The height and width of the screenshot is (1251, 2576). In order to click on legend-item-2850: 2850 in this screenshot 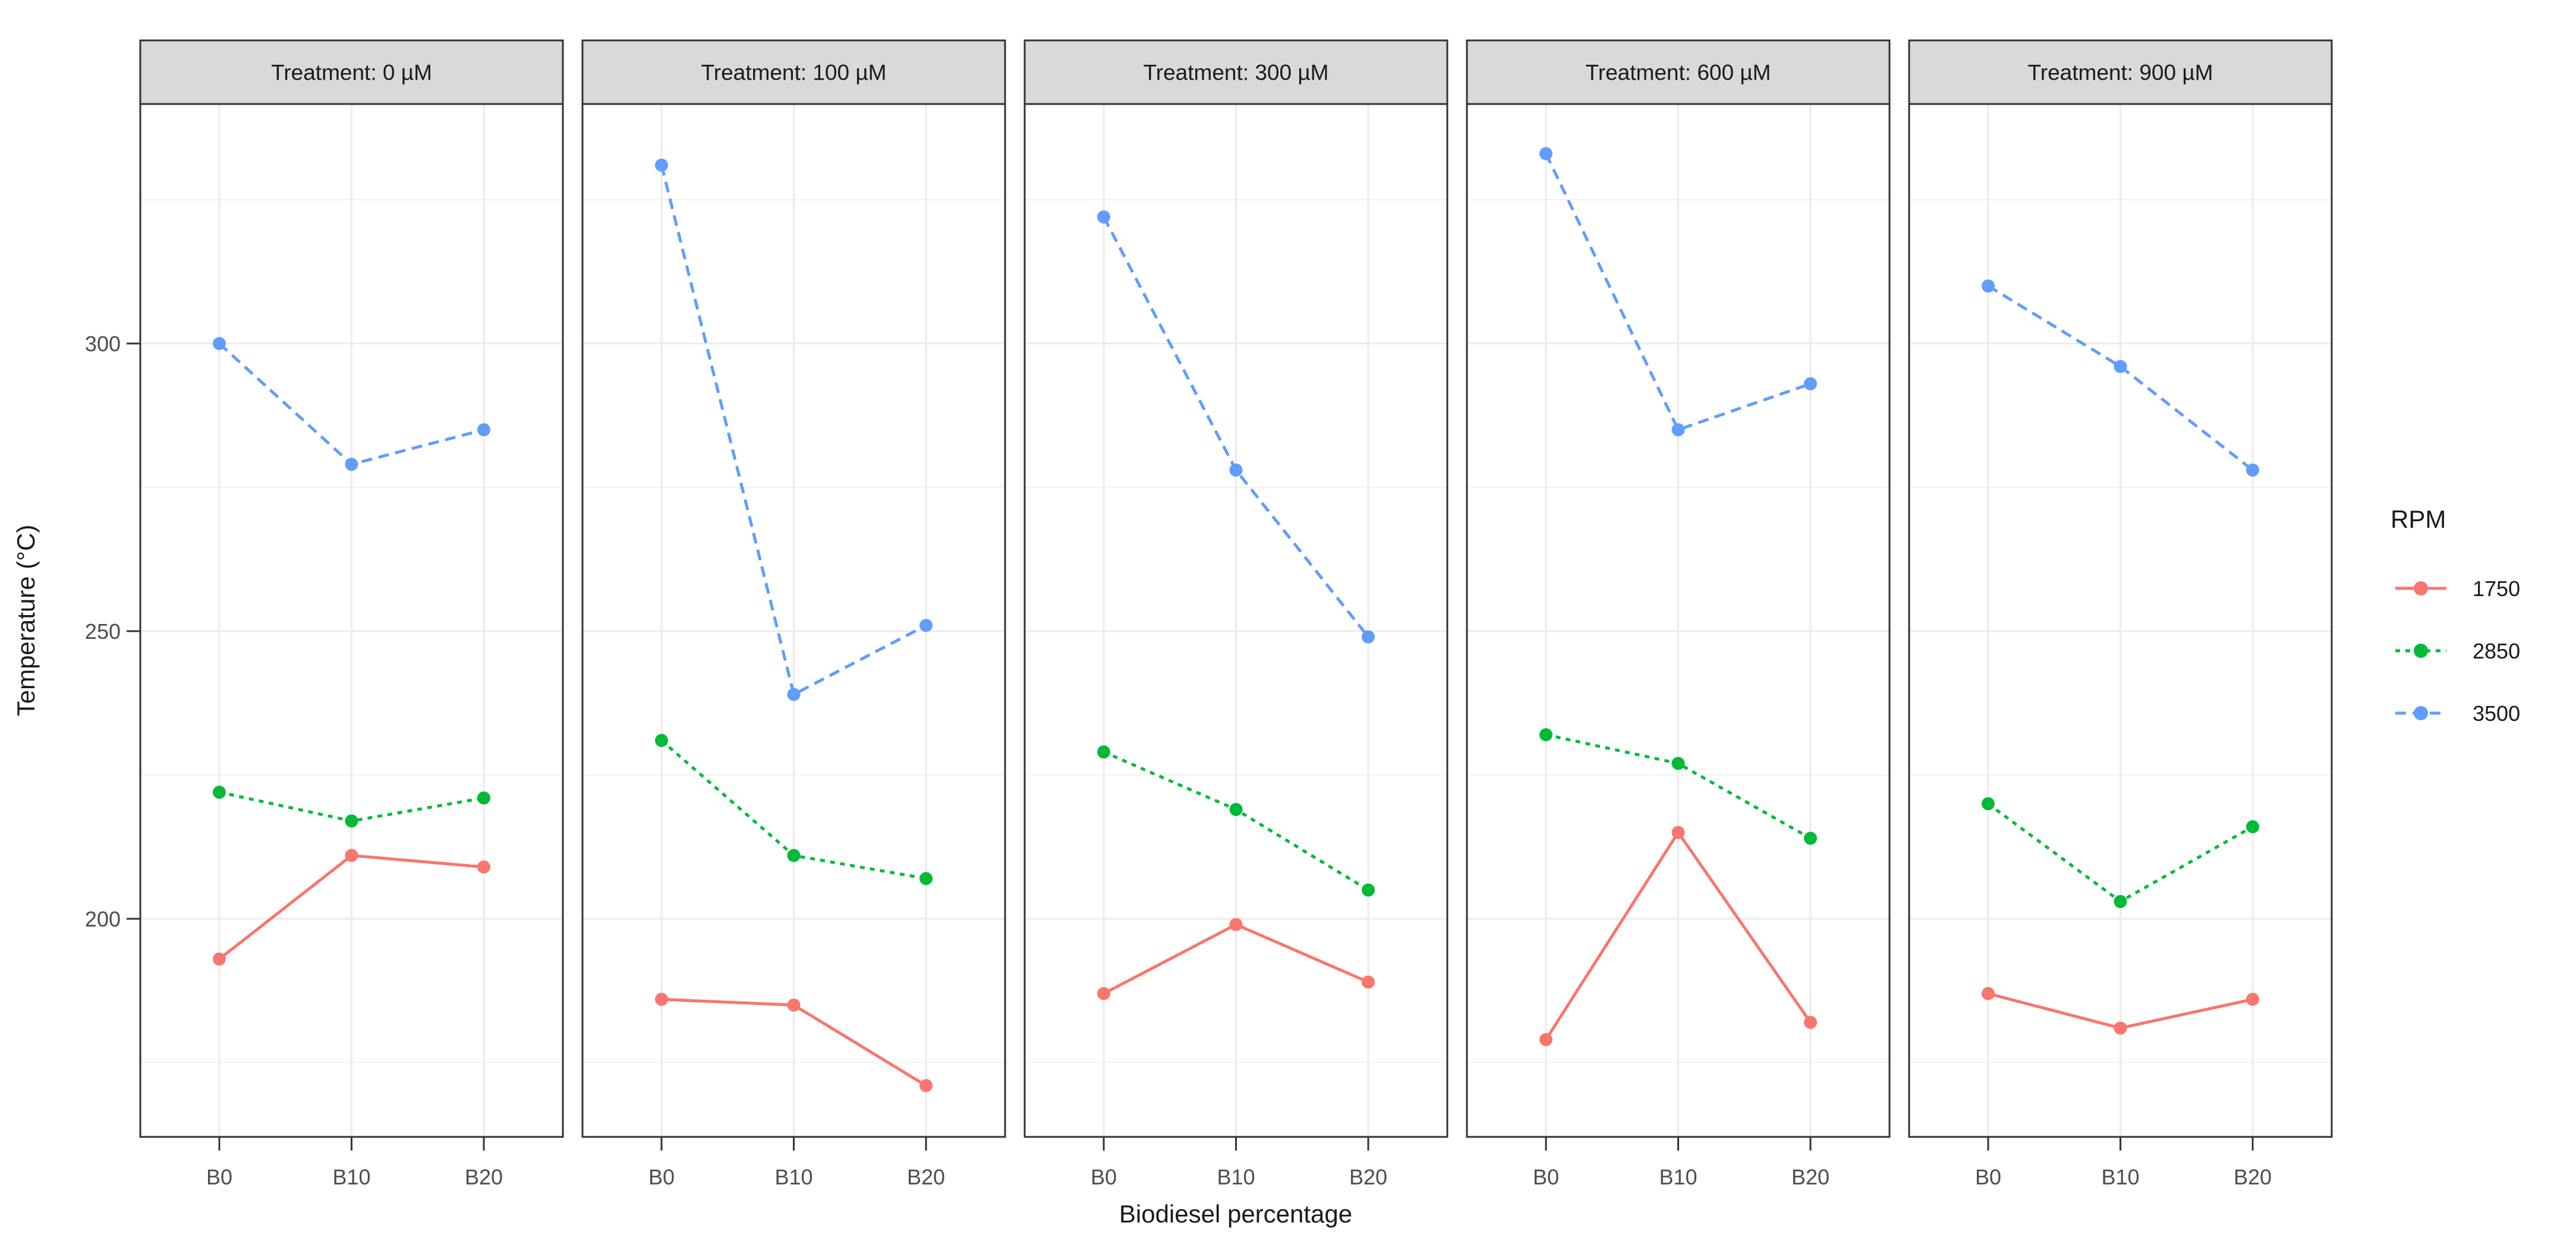, I will do `click(2457, 651)`.